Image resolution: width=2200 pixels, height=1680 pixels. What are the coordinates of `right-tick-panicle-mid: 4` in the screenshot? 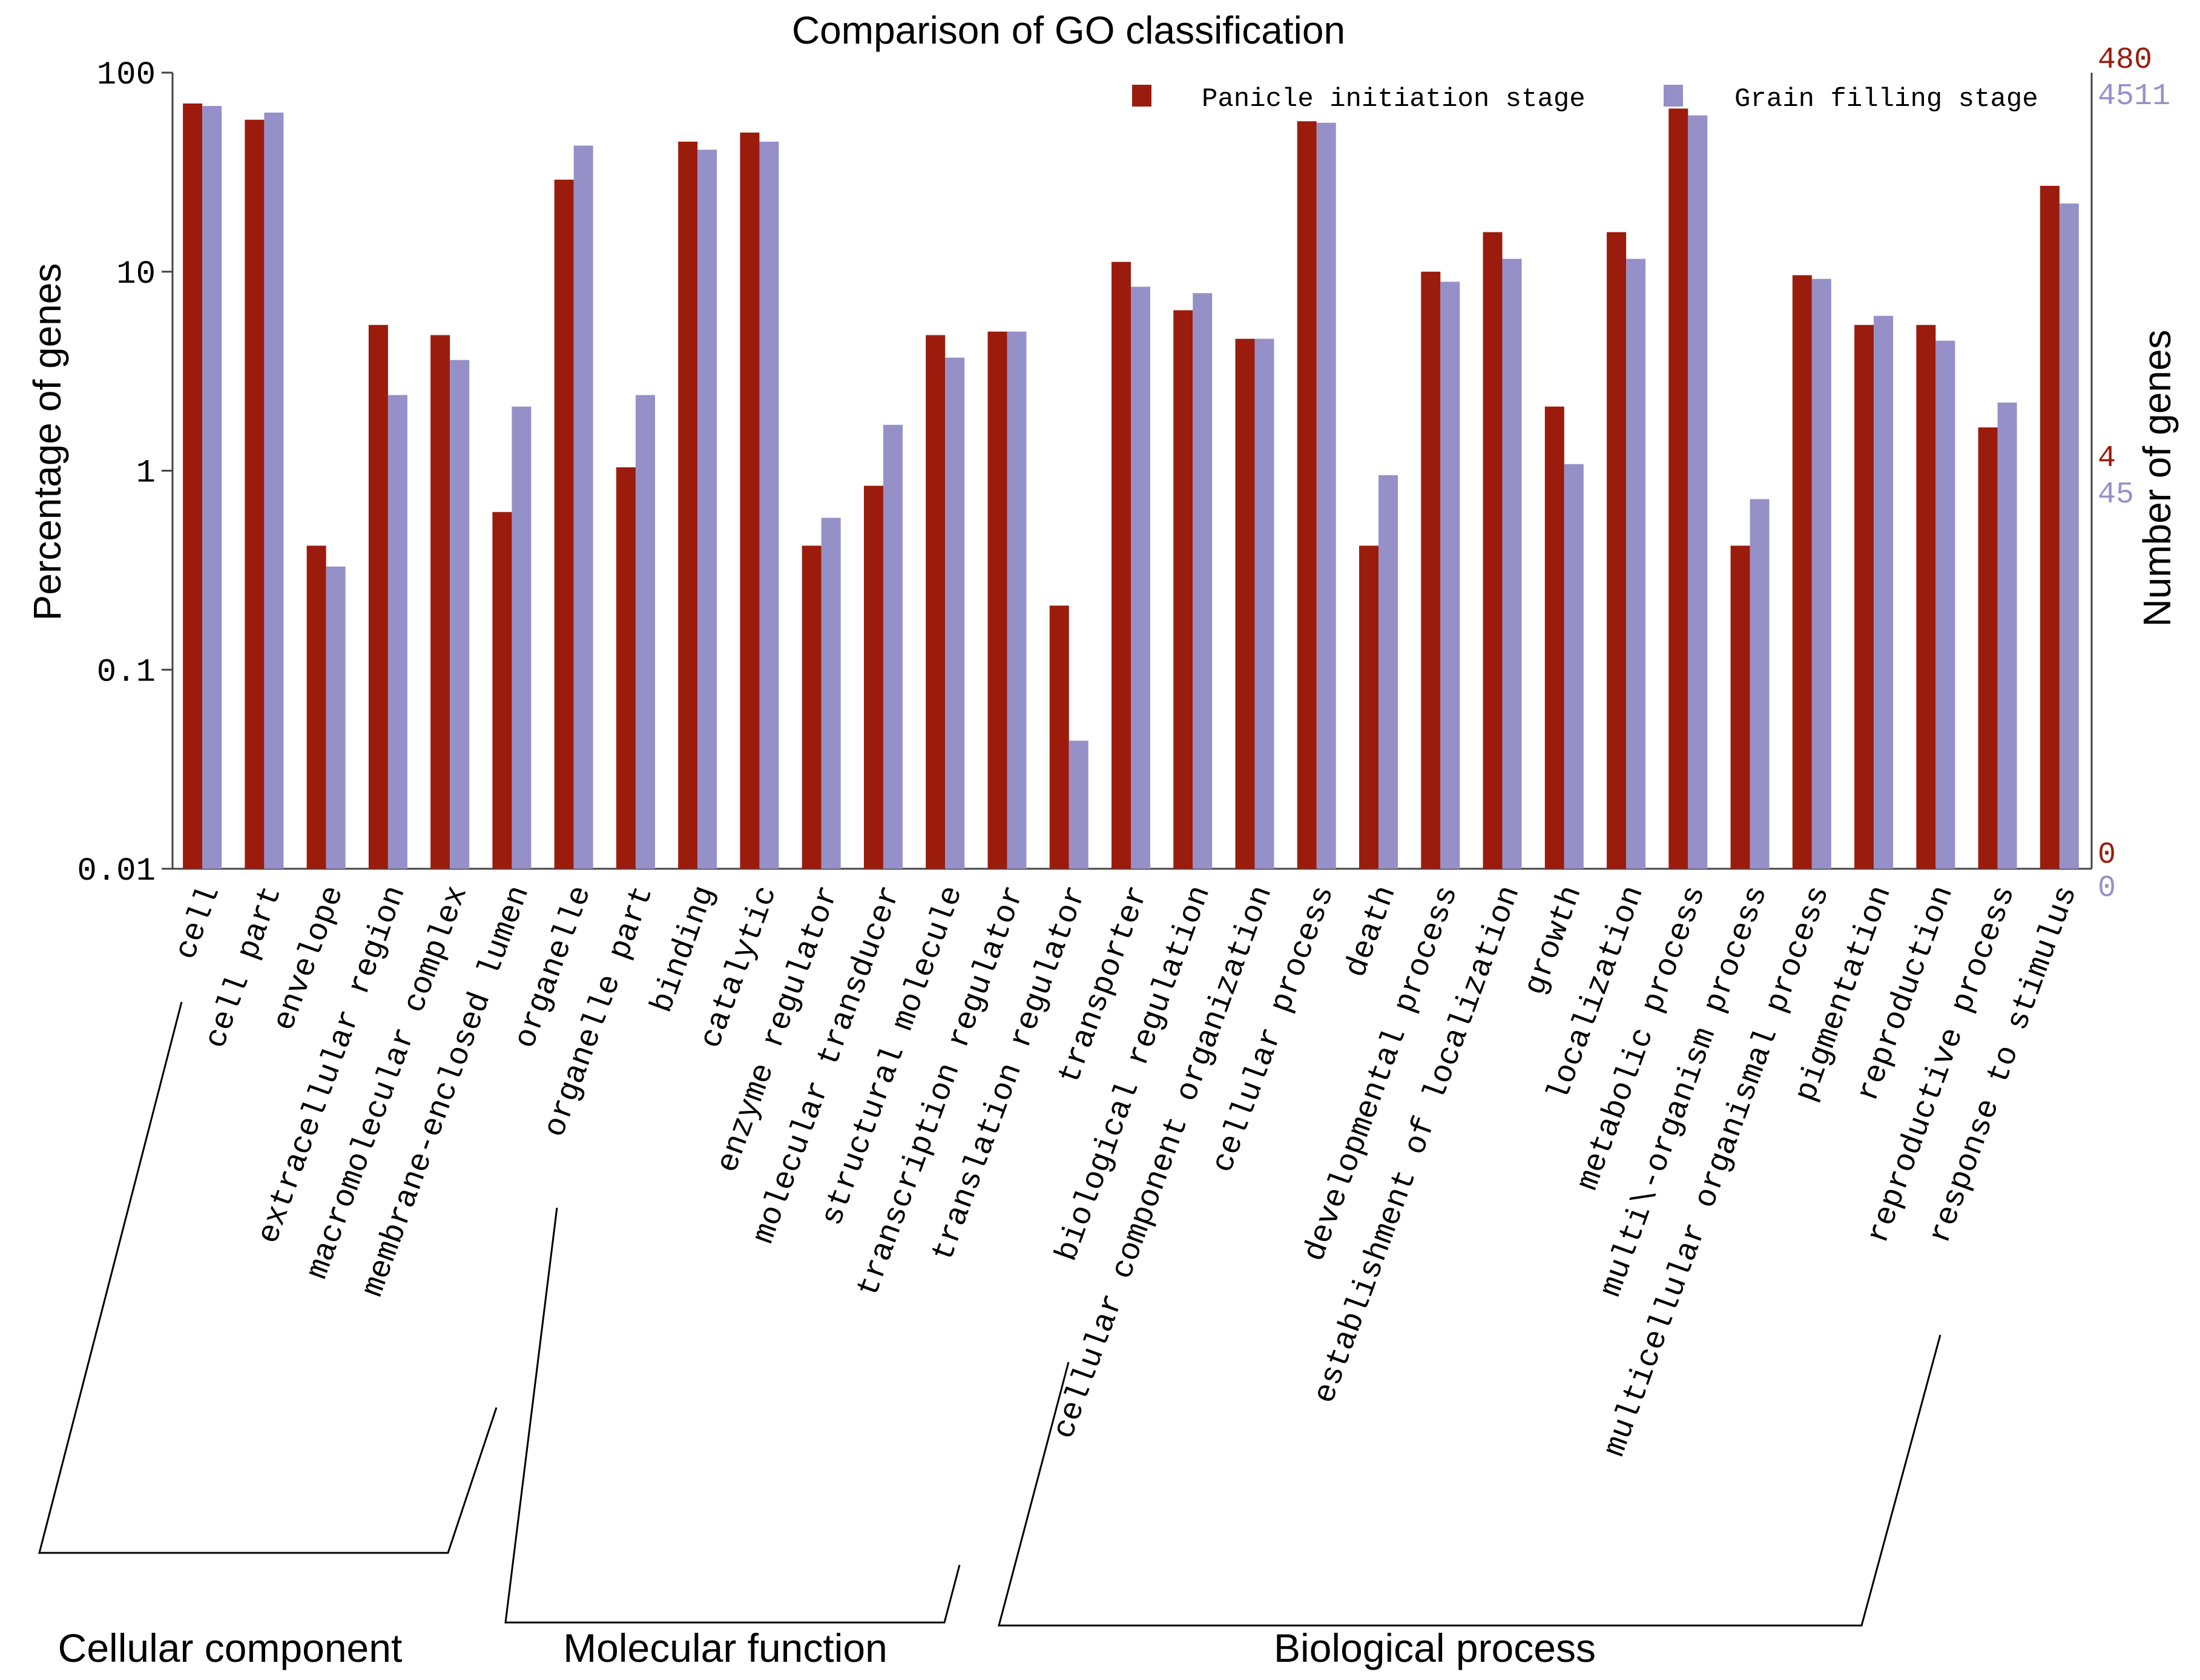 It's located at (2107, 458).